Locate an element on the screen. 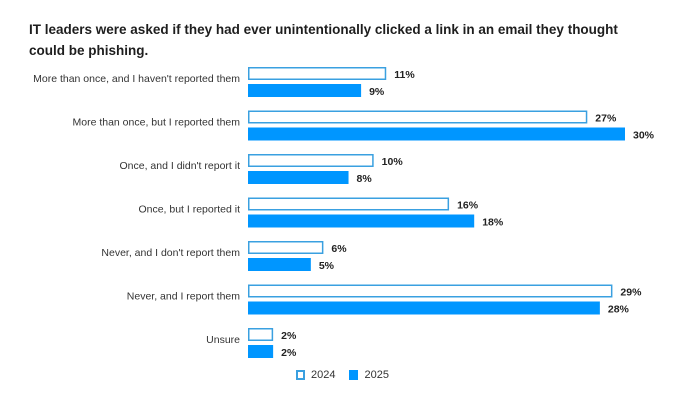  bar-2025-never-and-i-don-t-report-them is located at coordinates (279, 264).